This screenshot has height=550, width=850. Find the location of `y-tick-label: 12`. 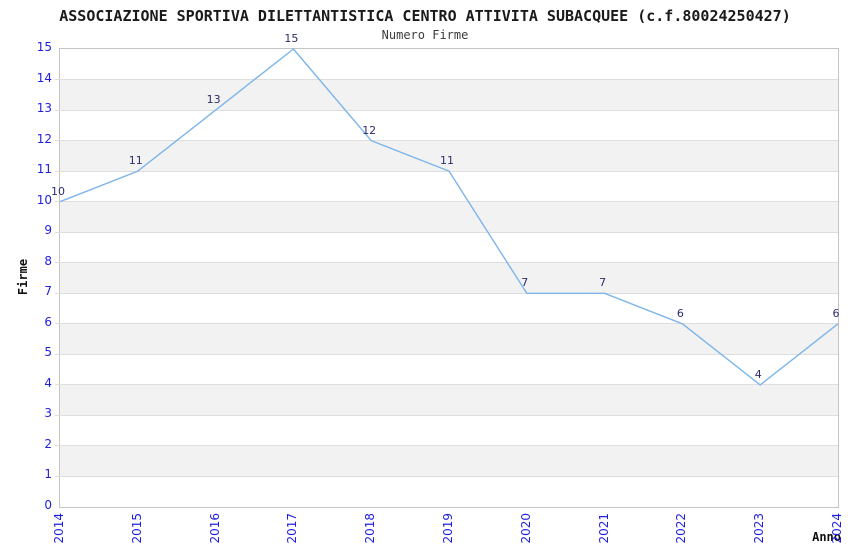

y-tick-label: 12 is located at coordinates (44, 138).